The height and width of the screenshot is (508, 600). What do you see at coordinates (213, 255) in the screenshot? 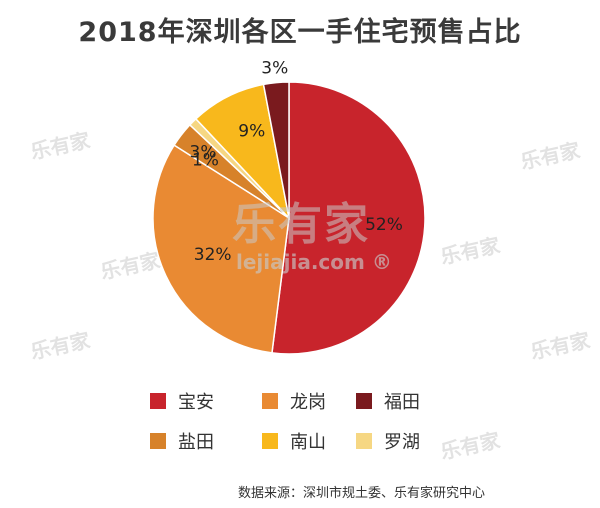
I see `slice-label-龙岗: 32%` at bounding box center [213, 255].